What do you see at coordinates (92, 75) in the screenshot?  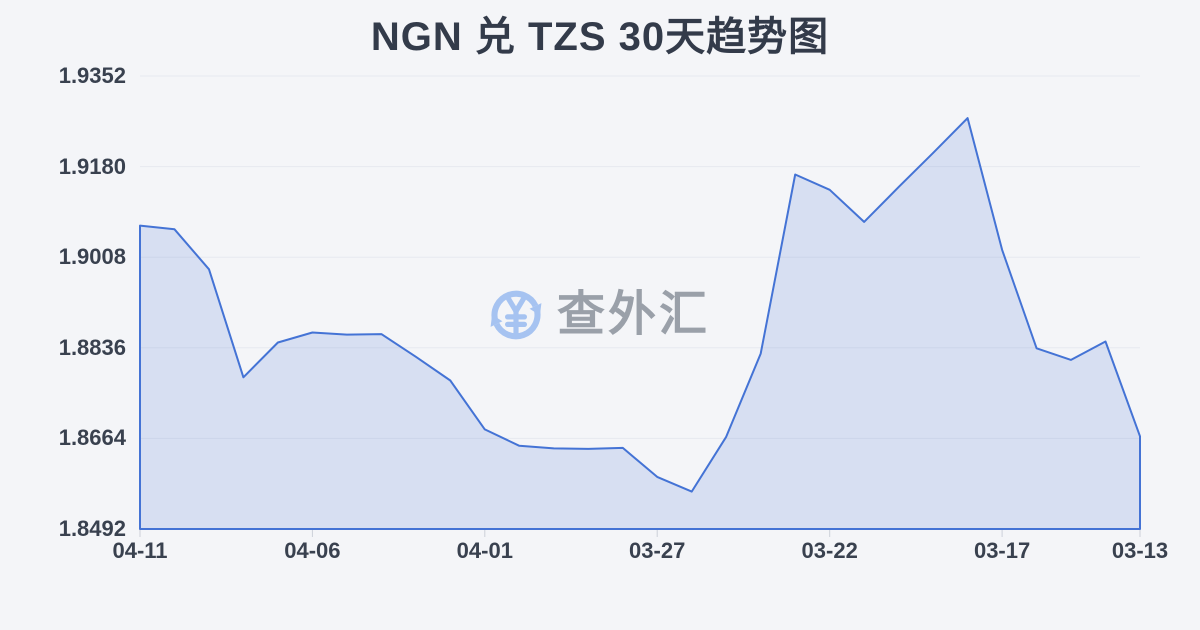 I see `y-axis-label: 1.9352` at bounding box center [92, 75].